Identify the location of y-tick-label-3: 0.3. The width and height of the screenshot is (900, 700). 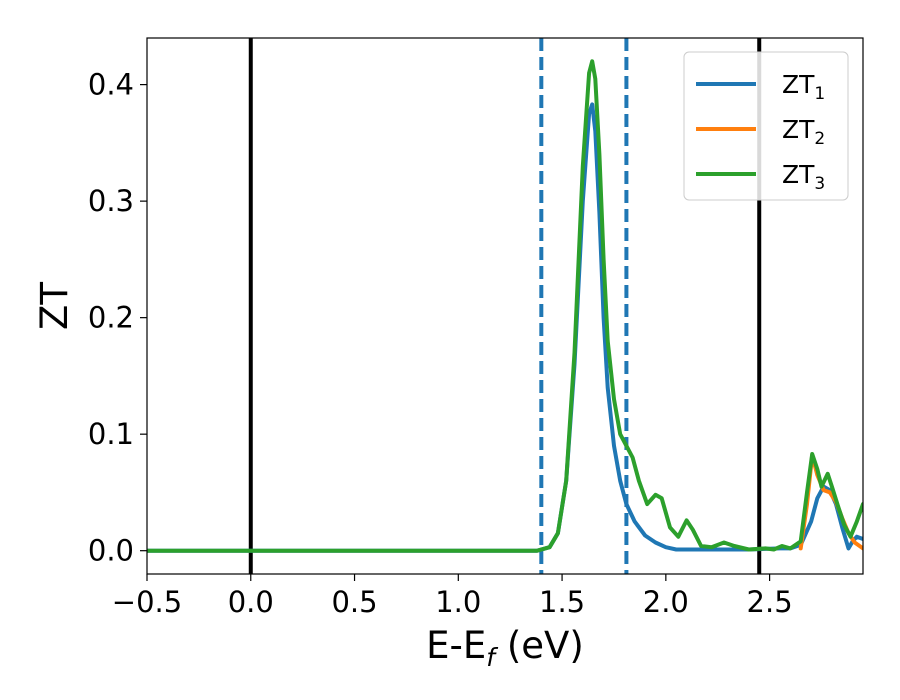
(111, 201).